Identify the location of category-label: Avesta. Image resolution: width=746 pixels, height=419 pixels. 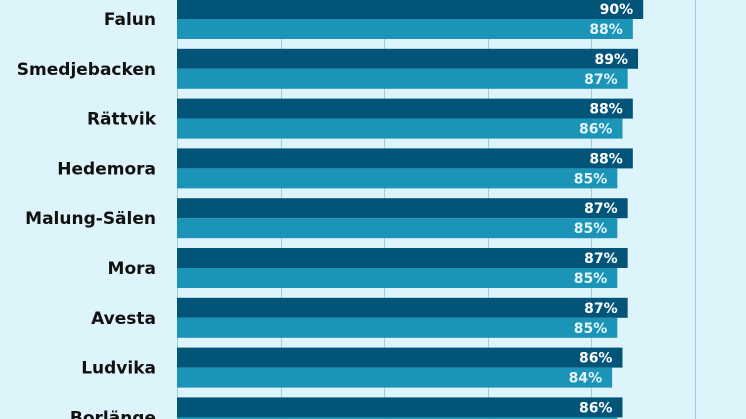
(123, 319).